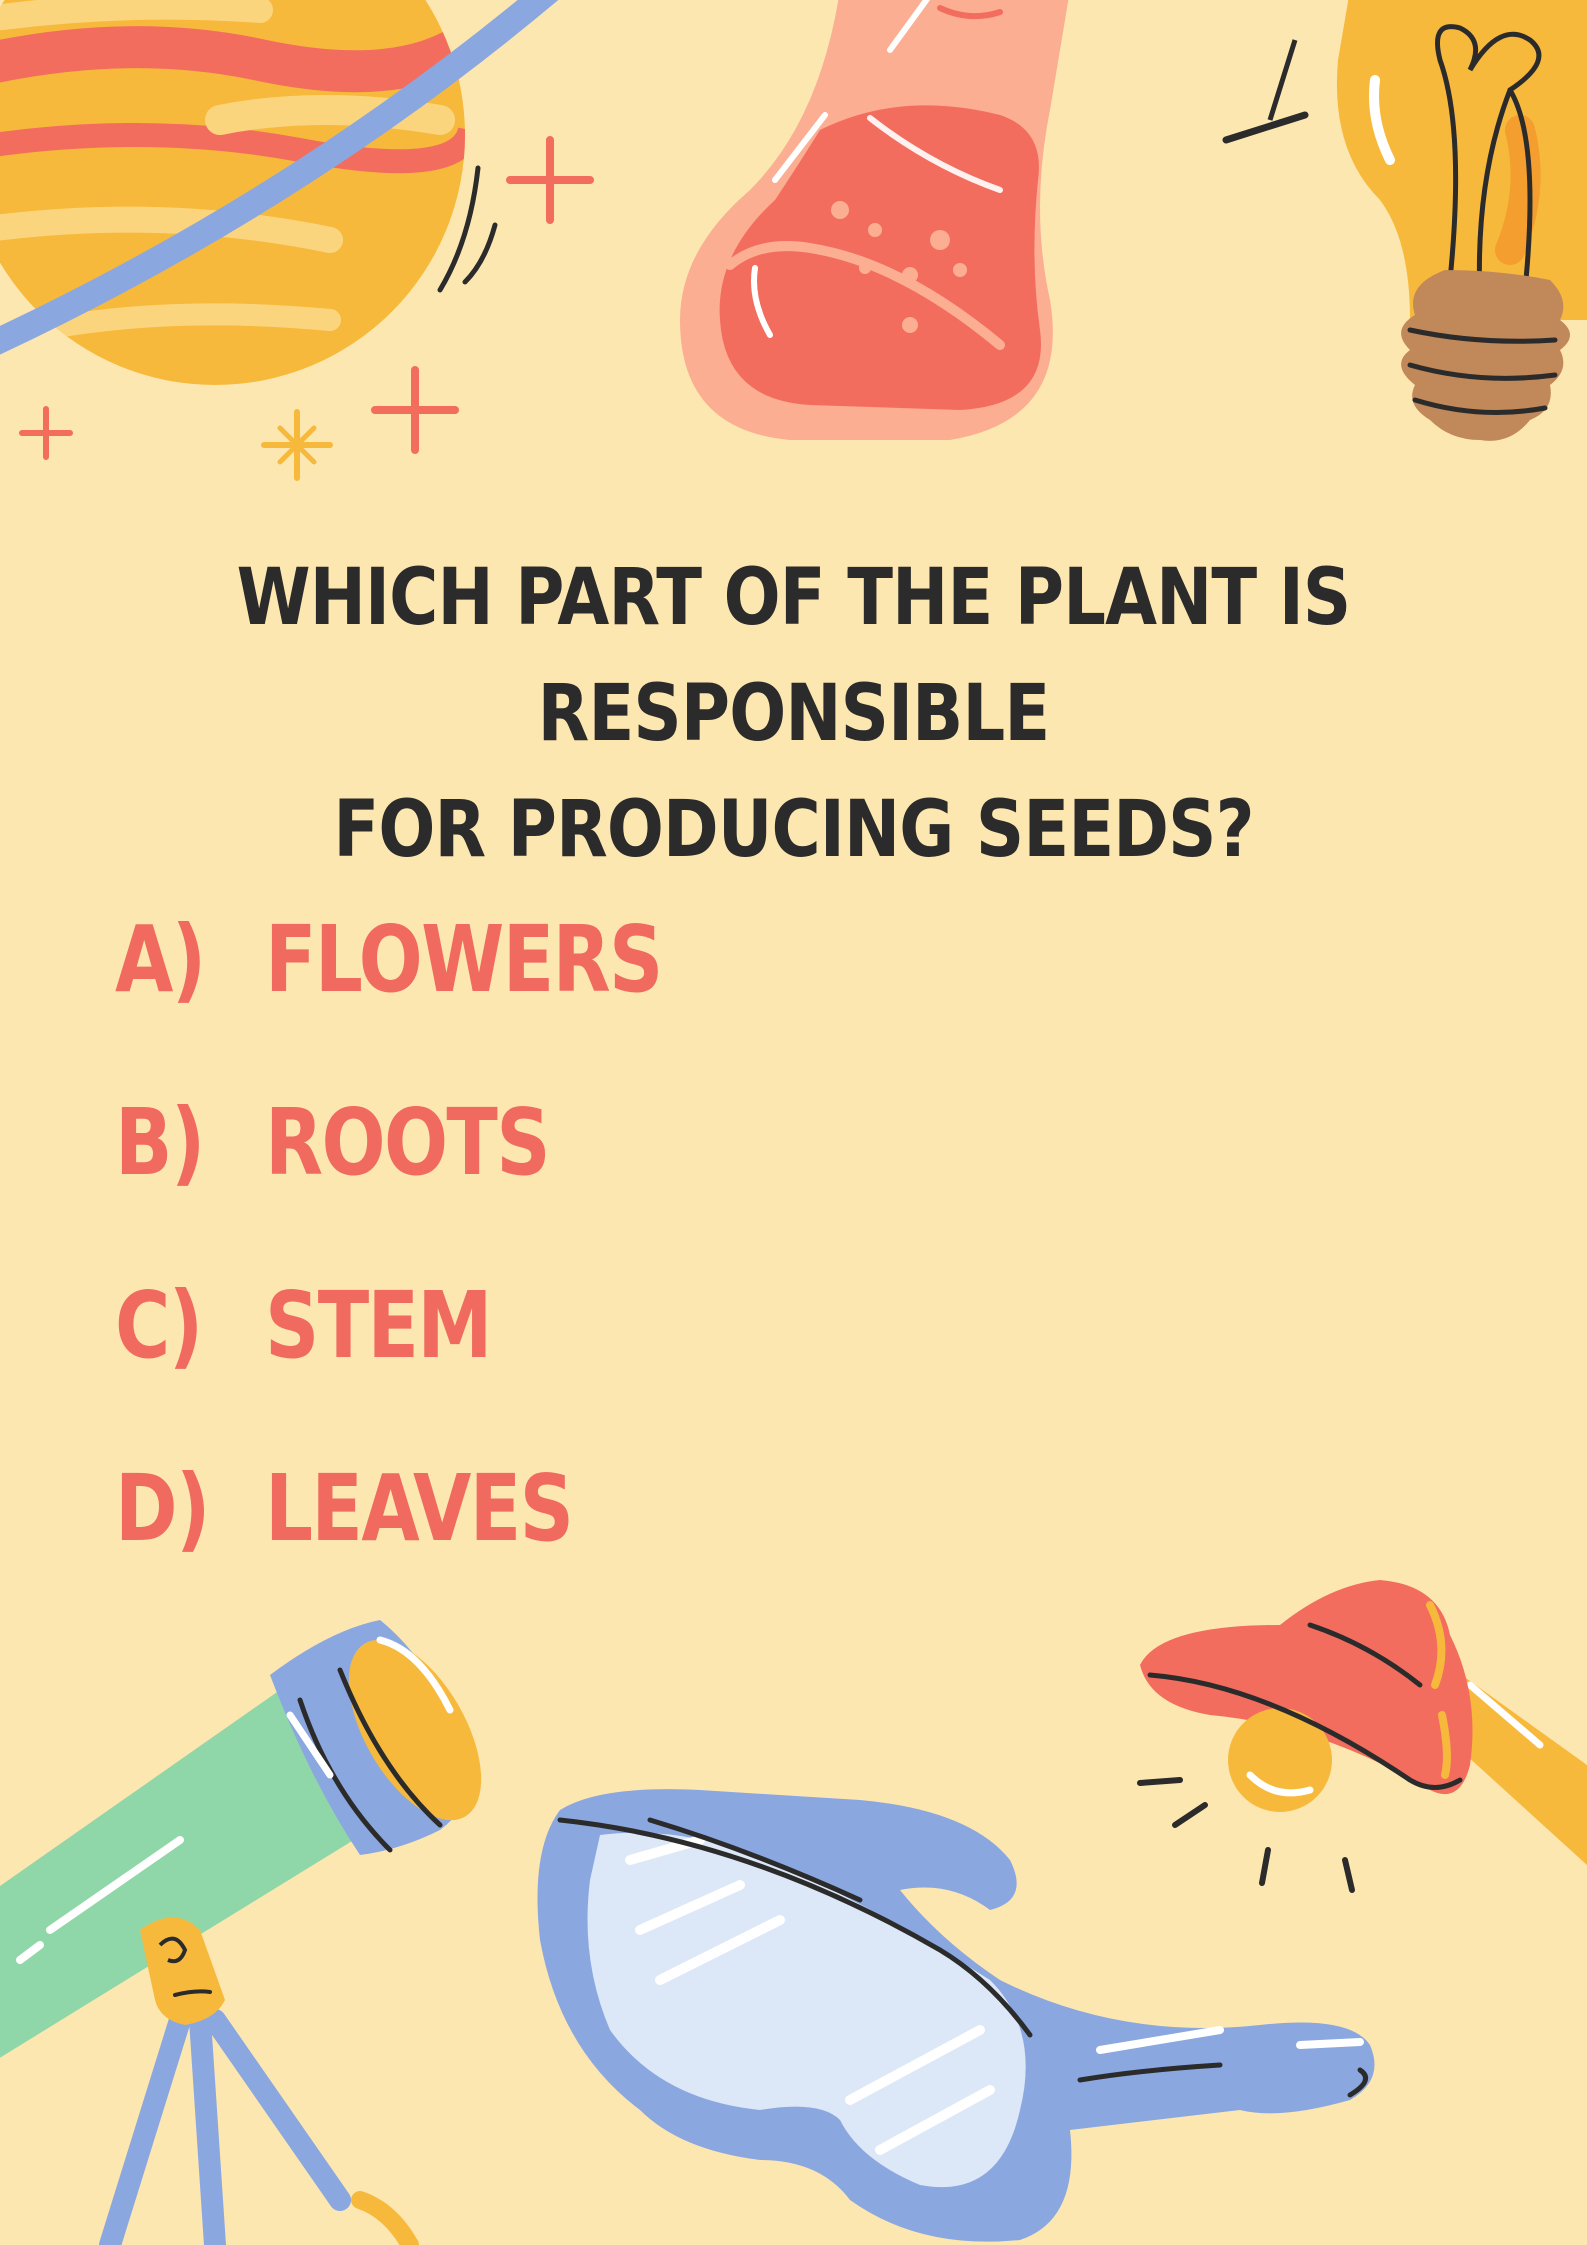 The width and height of the screenshot is (1587, 2245). Describe the element at coordinates (419, 1508) in the screenshot. I see `option-label: LEAVES` at that location.